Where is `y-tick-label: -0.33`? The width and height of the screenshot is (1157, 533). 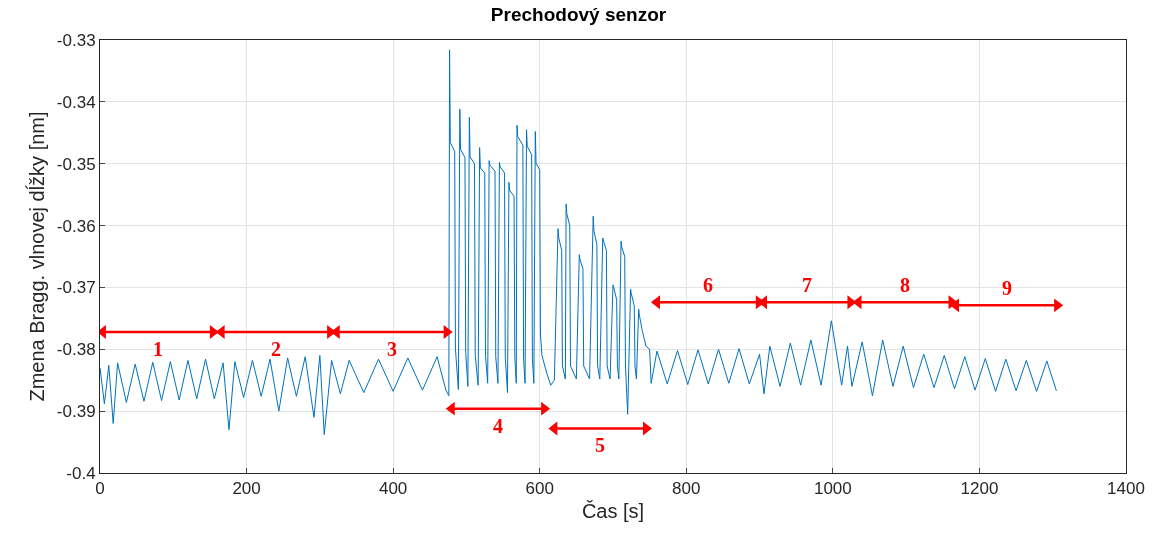
y-tick-label: -0.33 is located at coordinates (76, 40).